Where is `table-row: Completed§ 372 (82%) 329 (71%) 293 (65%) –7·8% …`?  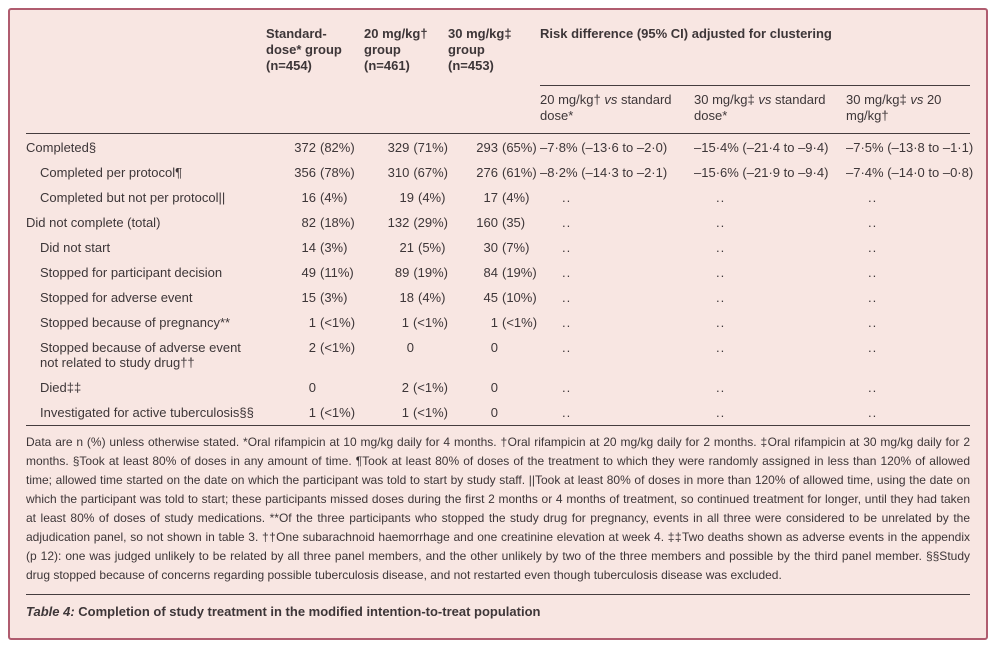 table-row: Completed§ 372 (82%) 329 (71%) 293 (65%) –7·8% … is located at coordinates (499, 147).